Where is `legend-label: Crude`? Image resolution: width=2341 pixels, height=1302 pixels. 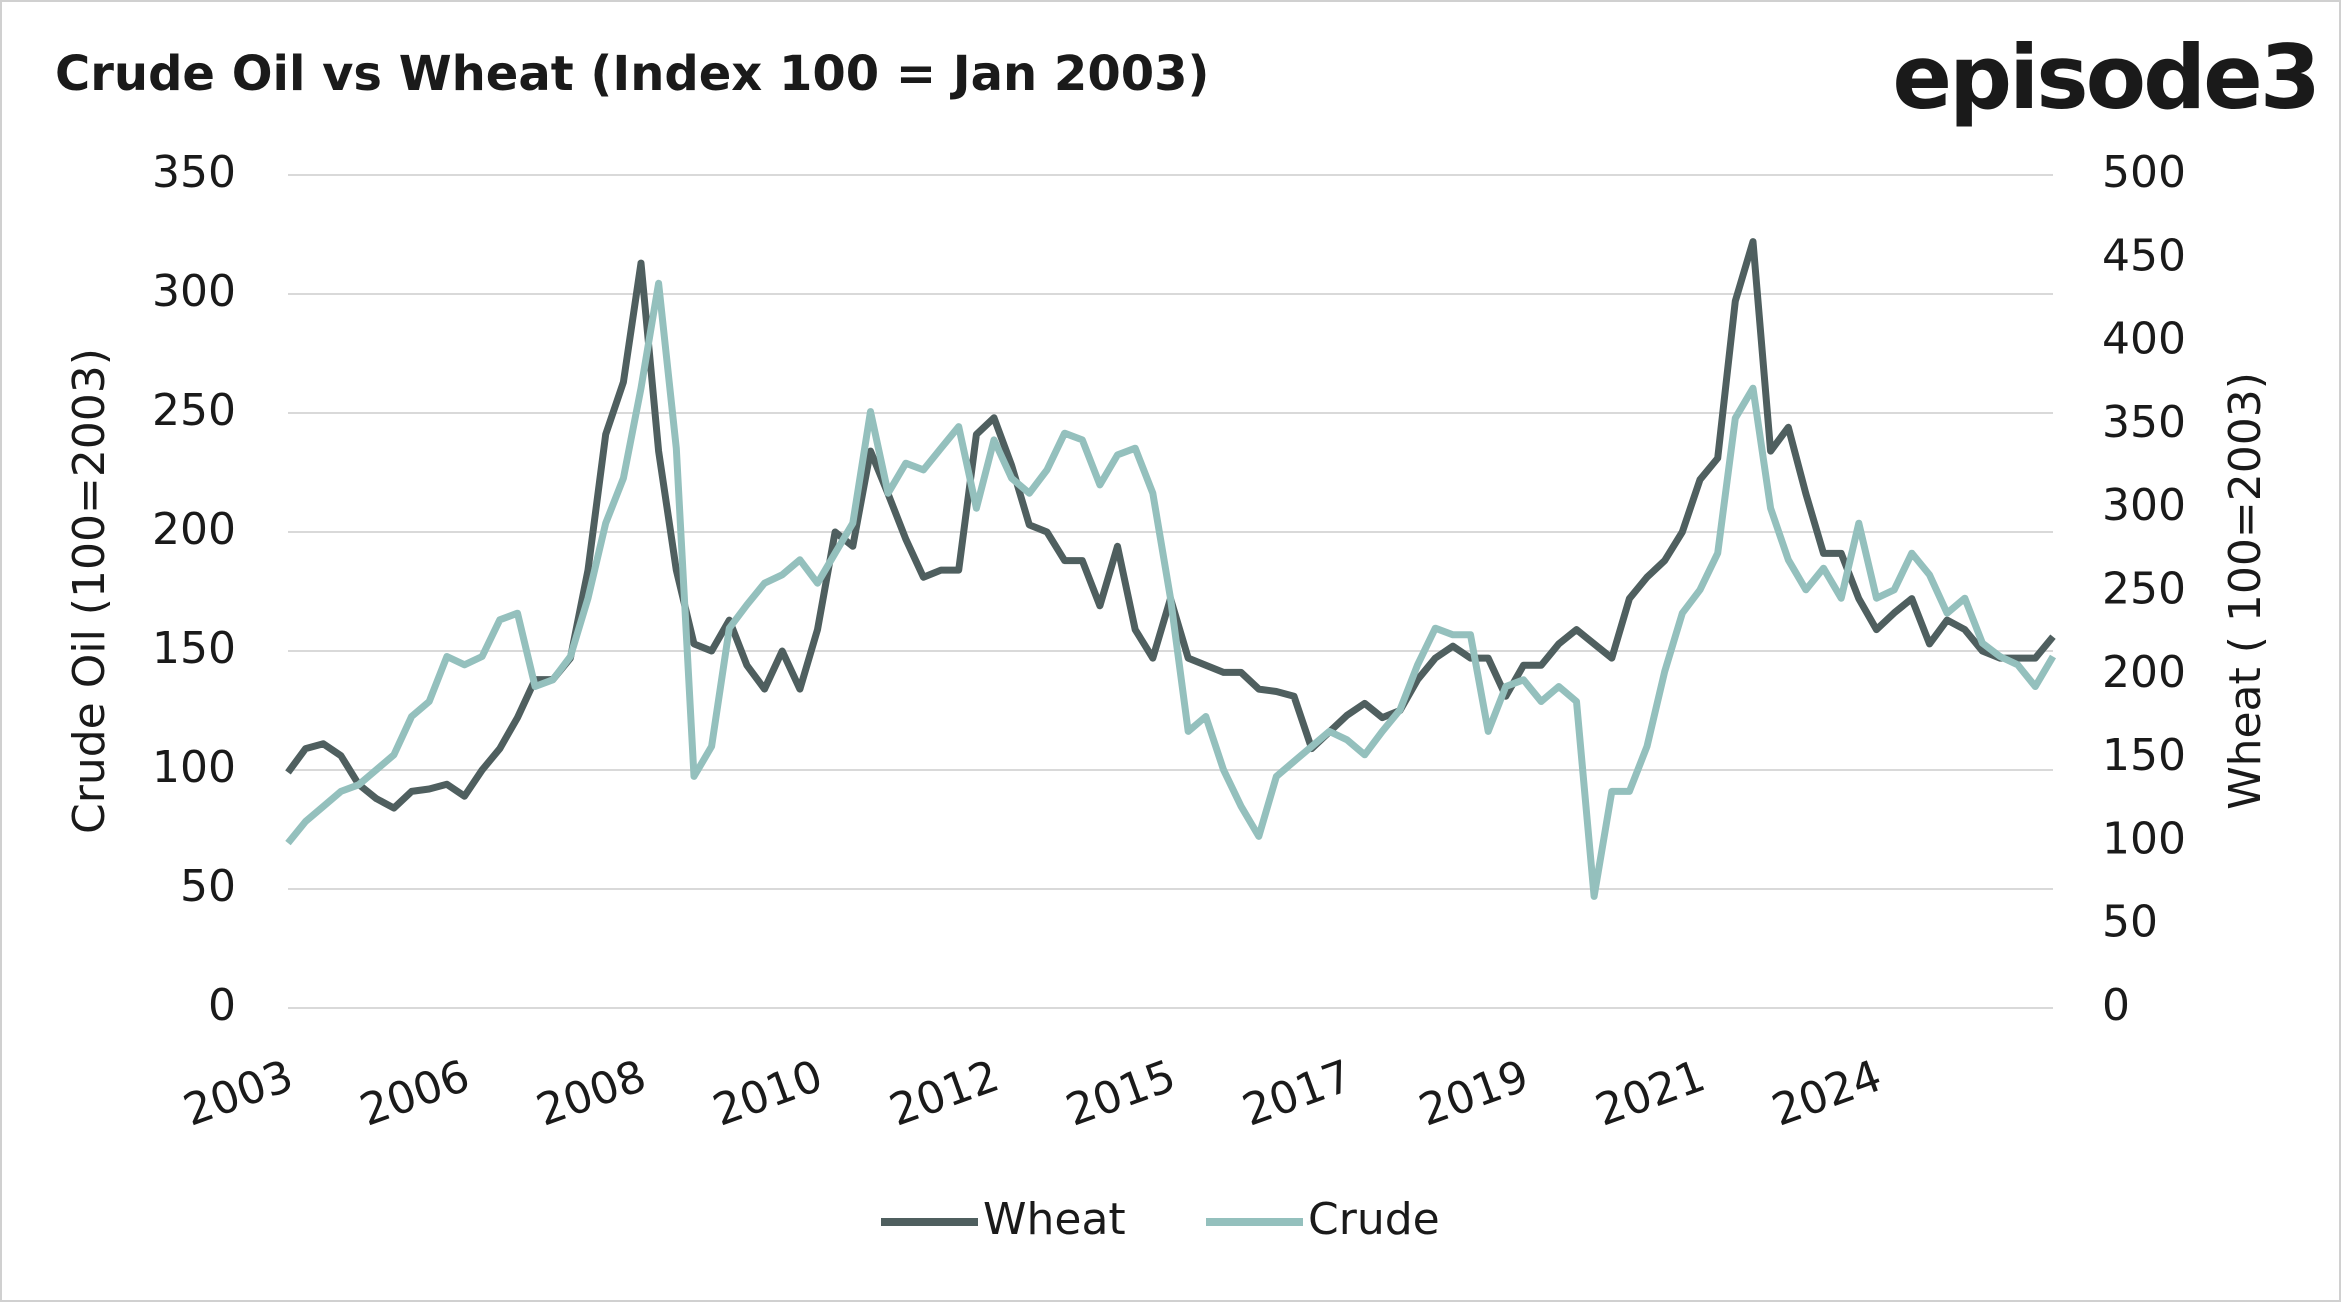
legend-label: Crude is located at coordinates (1374, 1219).